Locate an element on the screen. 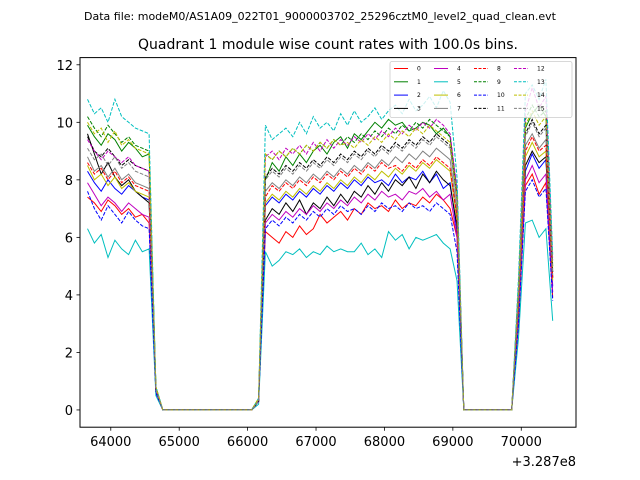  x-tick-label: 66000 is located at coordinates (247, 442).